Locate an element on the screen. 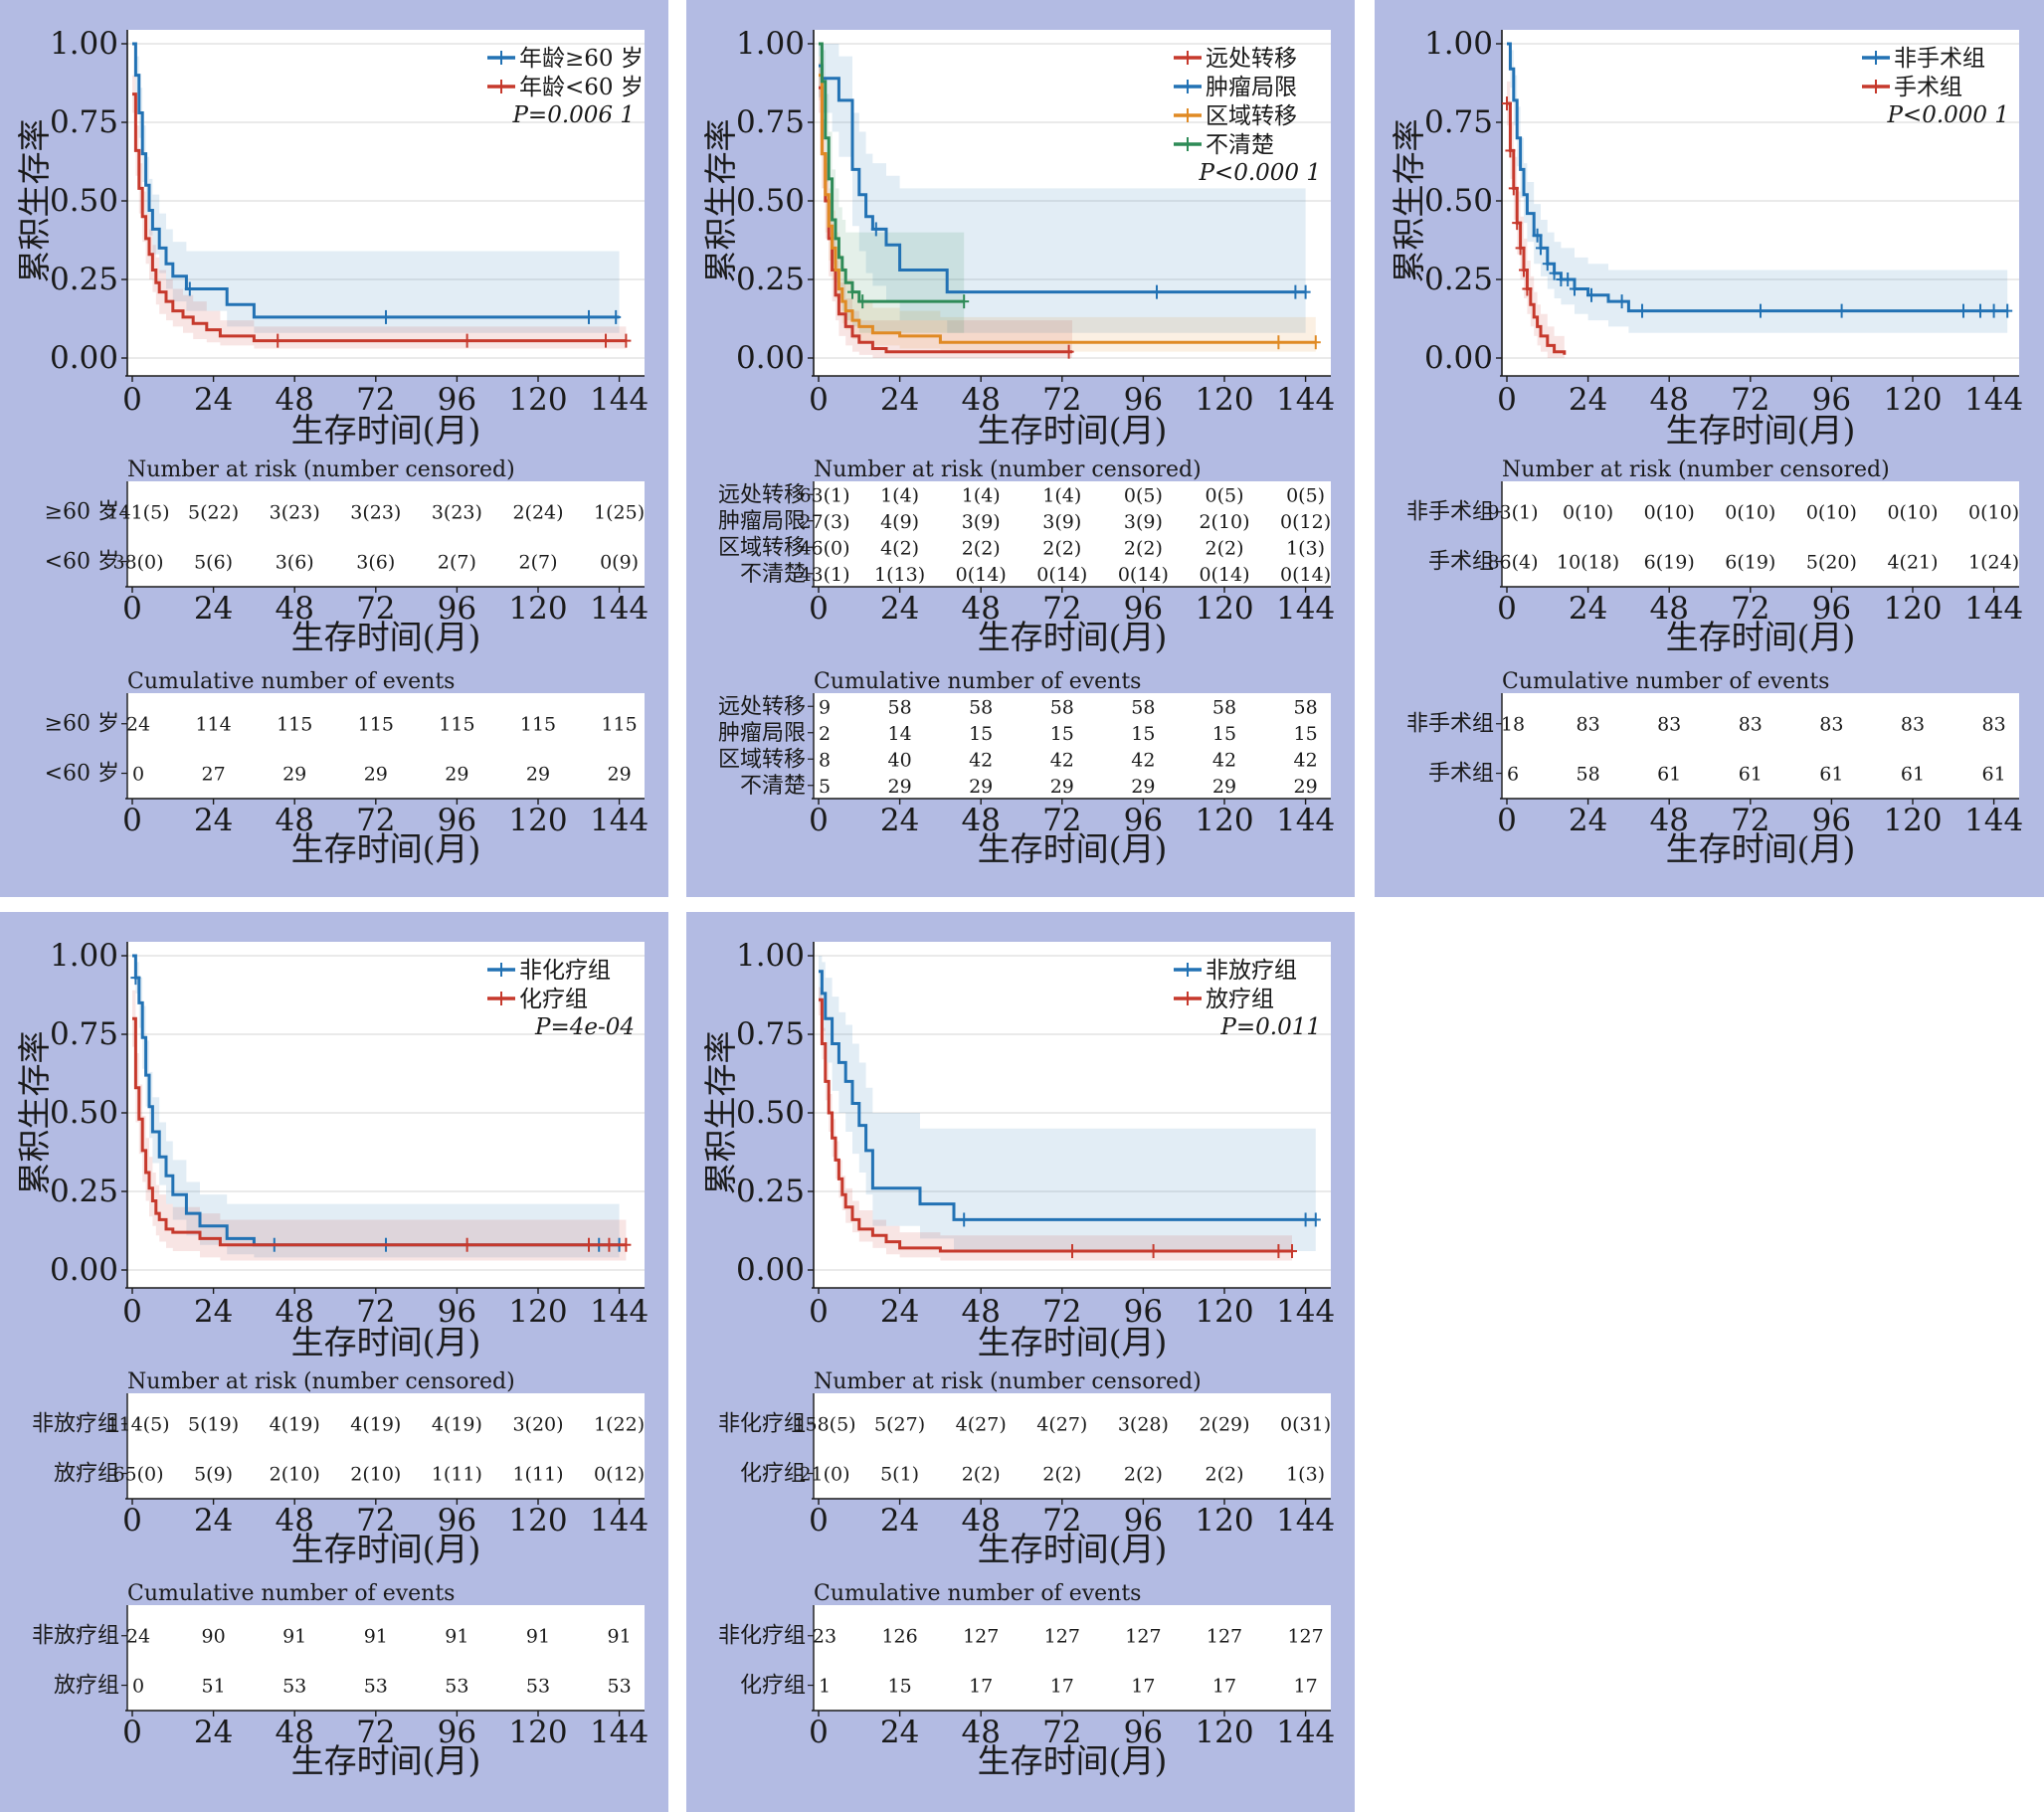 Image resolution: width=2044 pixels, height=1812 pixels. legend-label: 年龄≥60 岁 is located at coordinates (582, 59).